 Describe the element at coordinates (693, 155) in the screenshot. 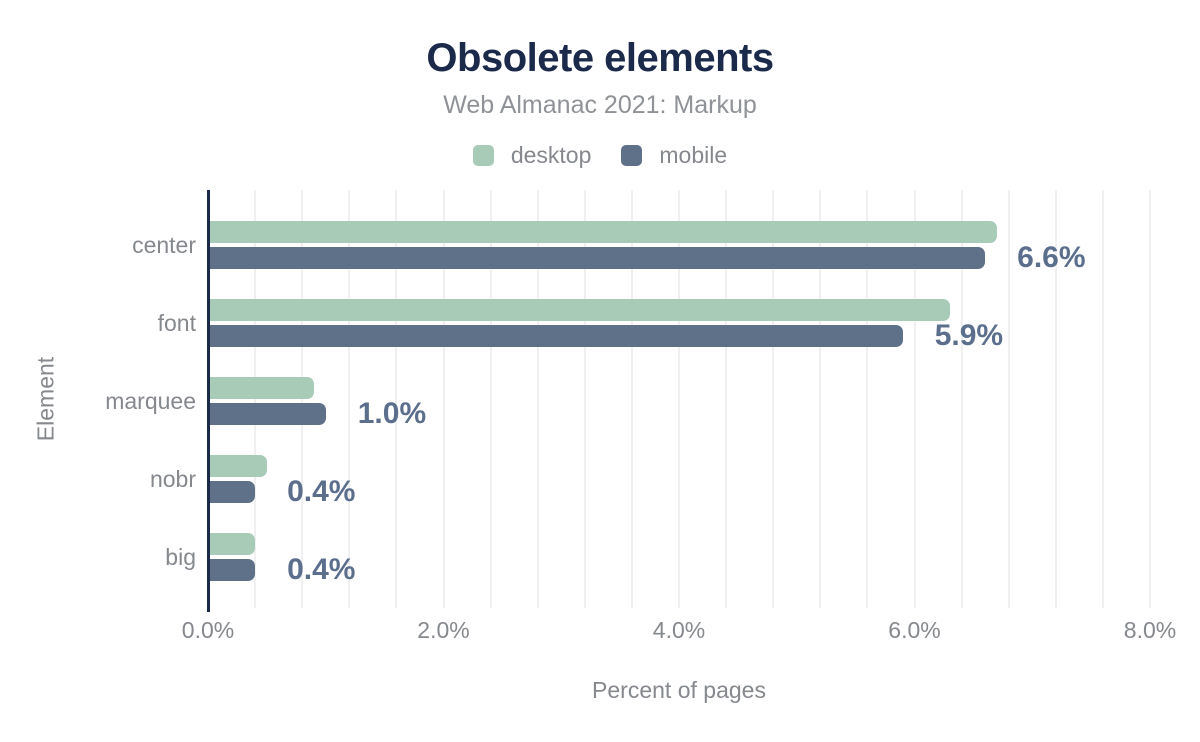

I see `legend-label-mobile: mobile` at that location.